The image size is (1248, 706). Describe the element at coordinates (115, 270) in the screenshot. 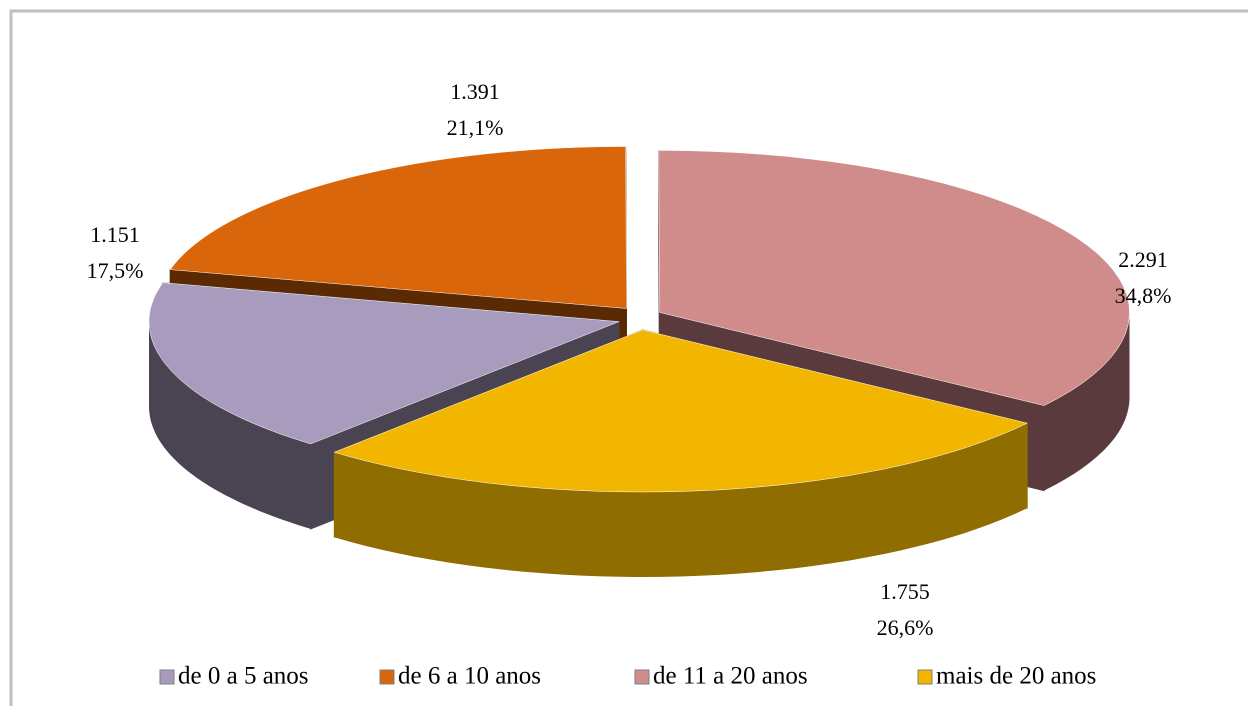

I see `percent-label: 17,5%` at that location.